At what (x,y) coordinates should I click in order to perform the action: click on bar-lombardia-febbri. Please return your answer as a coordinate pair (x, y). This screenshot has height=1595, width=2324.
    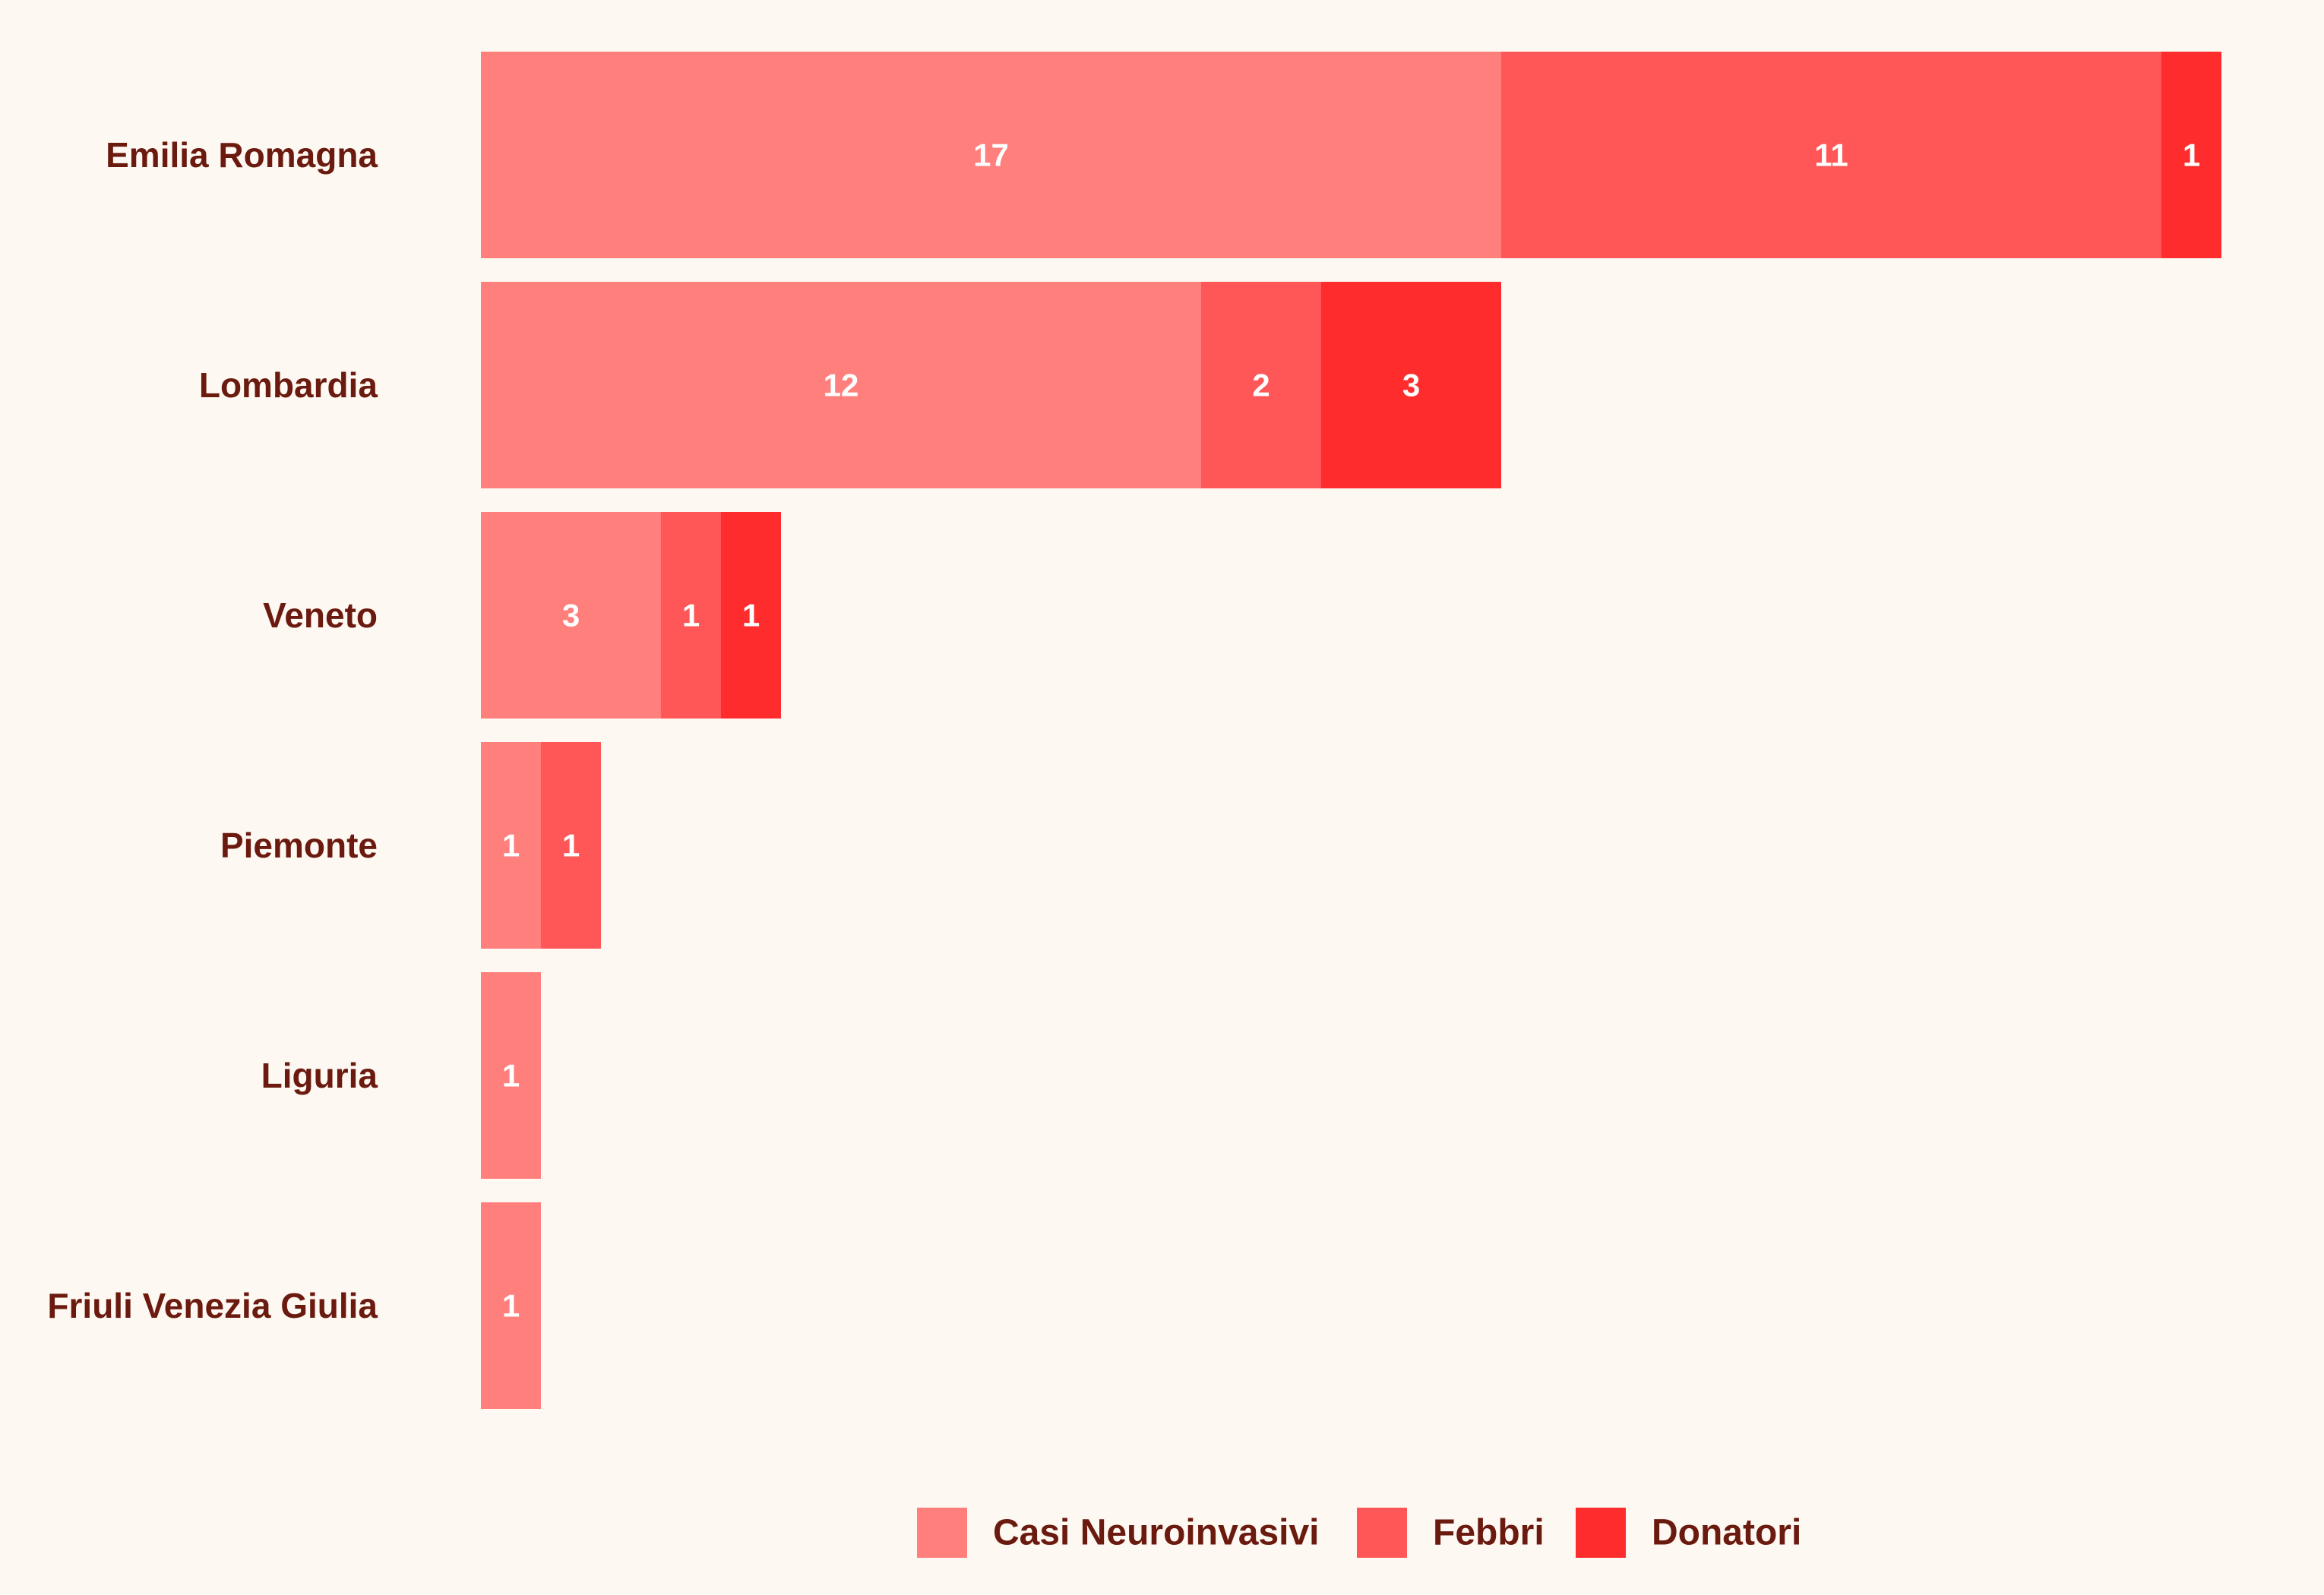
    Looking at the image, I should click on (1261, 385).